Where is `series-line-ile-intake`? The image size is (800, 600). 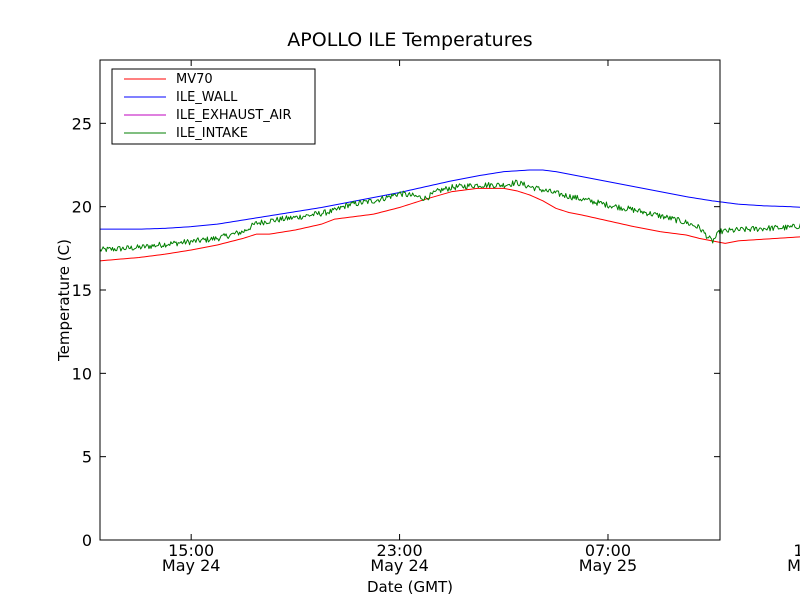 series-line-ile-intake is located at coordinates (449, 216).